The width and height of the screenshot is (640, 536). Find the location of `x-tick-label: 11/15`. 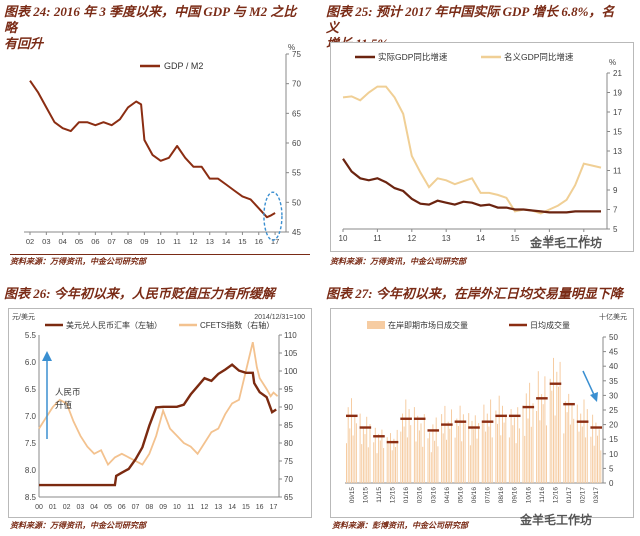

x-tick-label: 11/15 is located at coordinates (379, 495).